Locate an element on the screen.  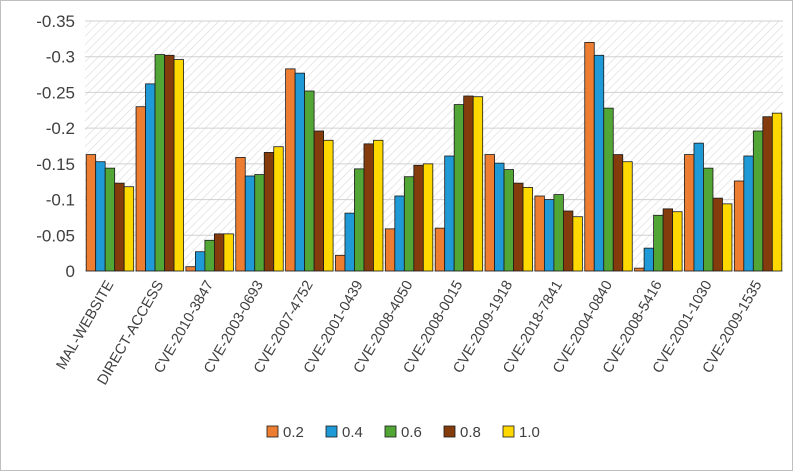
bar-0.2-CVE-2010-3847 is located at coordinates (190, 269).